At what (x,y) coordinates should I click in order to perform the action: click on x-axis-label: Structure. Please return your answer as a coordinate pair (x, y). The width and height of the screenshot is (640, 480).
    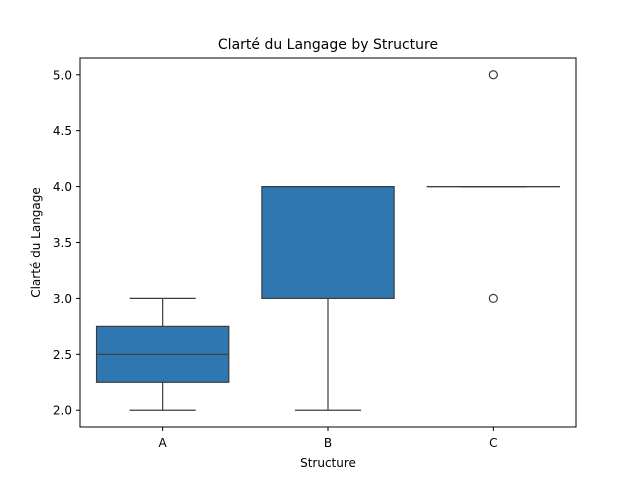
    Looking at the image, I should click on (328, 463).